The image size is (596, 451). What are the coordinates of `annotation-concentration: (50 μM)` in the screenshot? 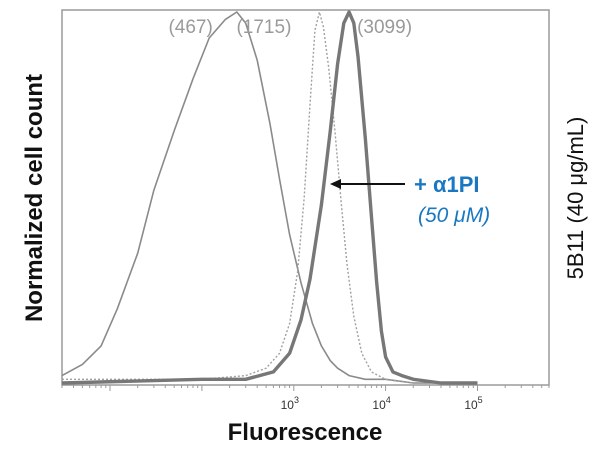 It's located at (454, 215).